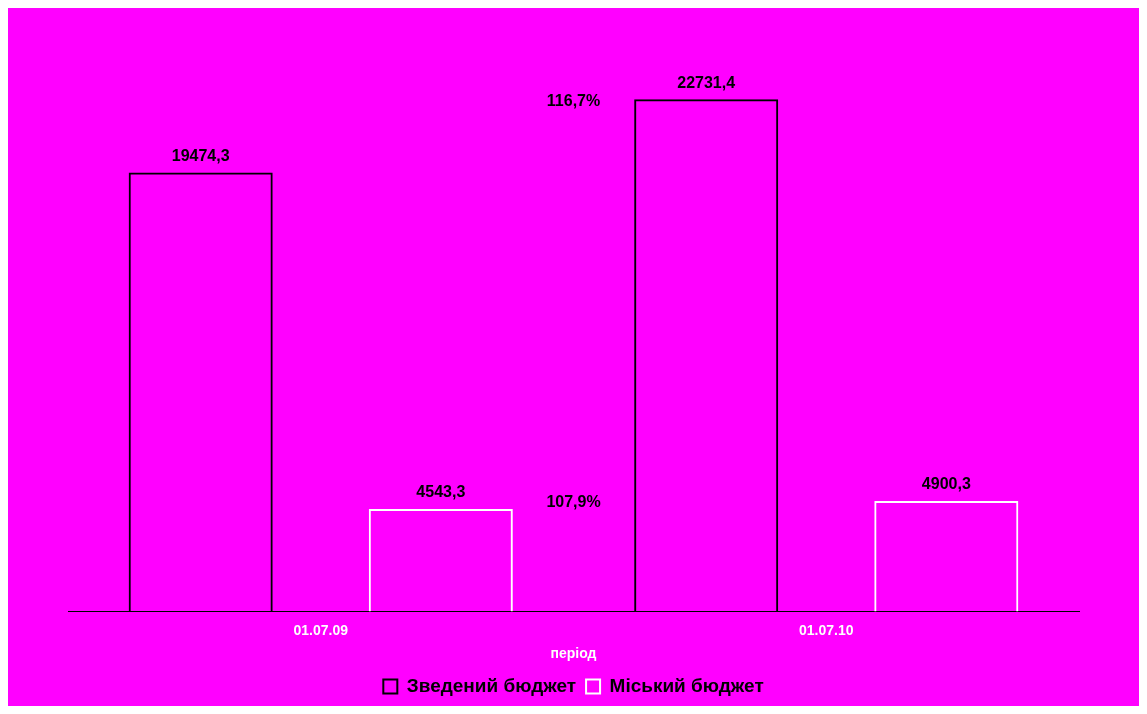 The height and width of the screenshot is (714, 1147). Describe the element at coordinates (946, 484) in the screenshot. I see `data-label: 4900,3` at that location.